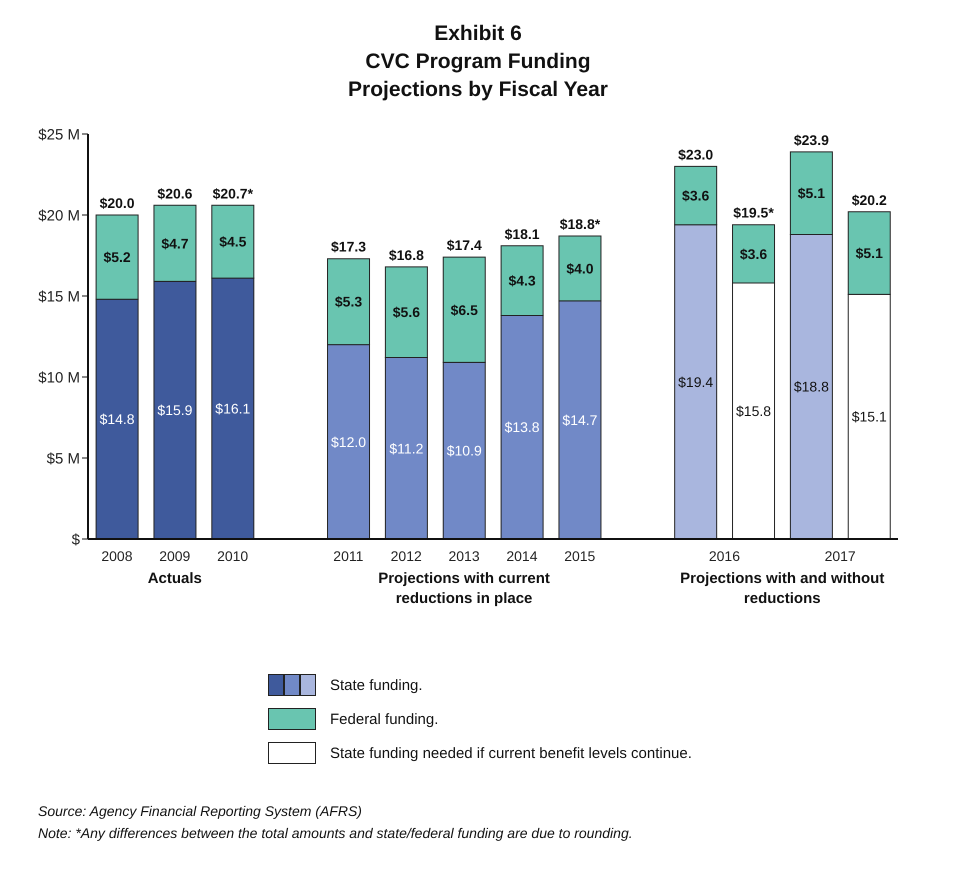  What do you see at coordinates (175, 556) in the screenshot?
I see `x-tick-label: 2009` at bounding box center [175, 556].